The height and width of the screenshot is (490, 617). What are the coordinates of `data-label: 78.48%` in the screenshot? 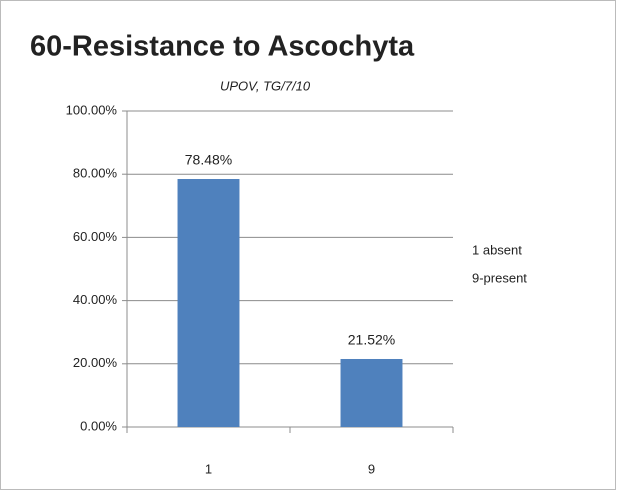 It's located at (208, 160).